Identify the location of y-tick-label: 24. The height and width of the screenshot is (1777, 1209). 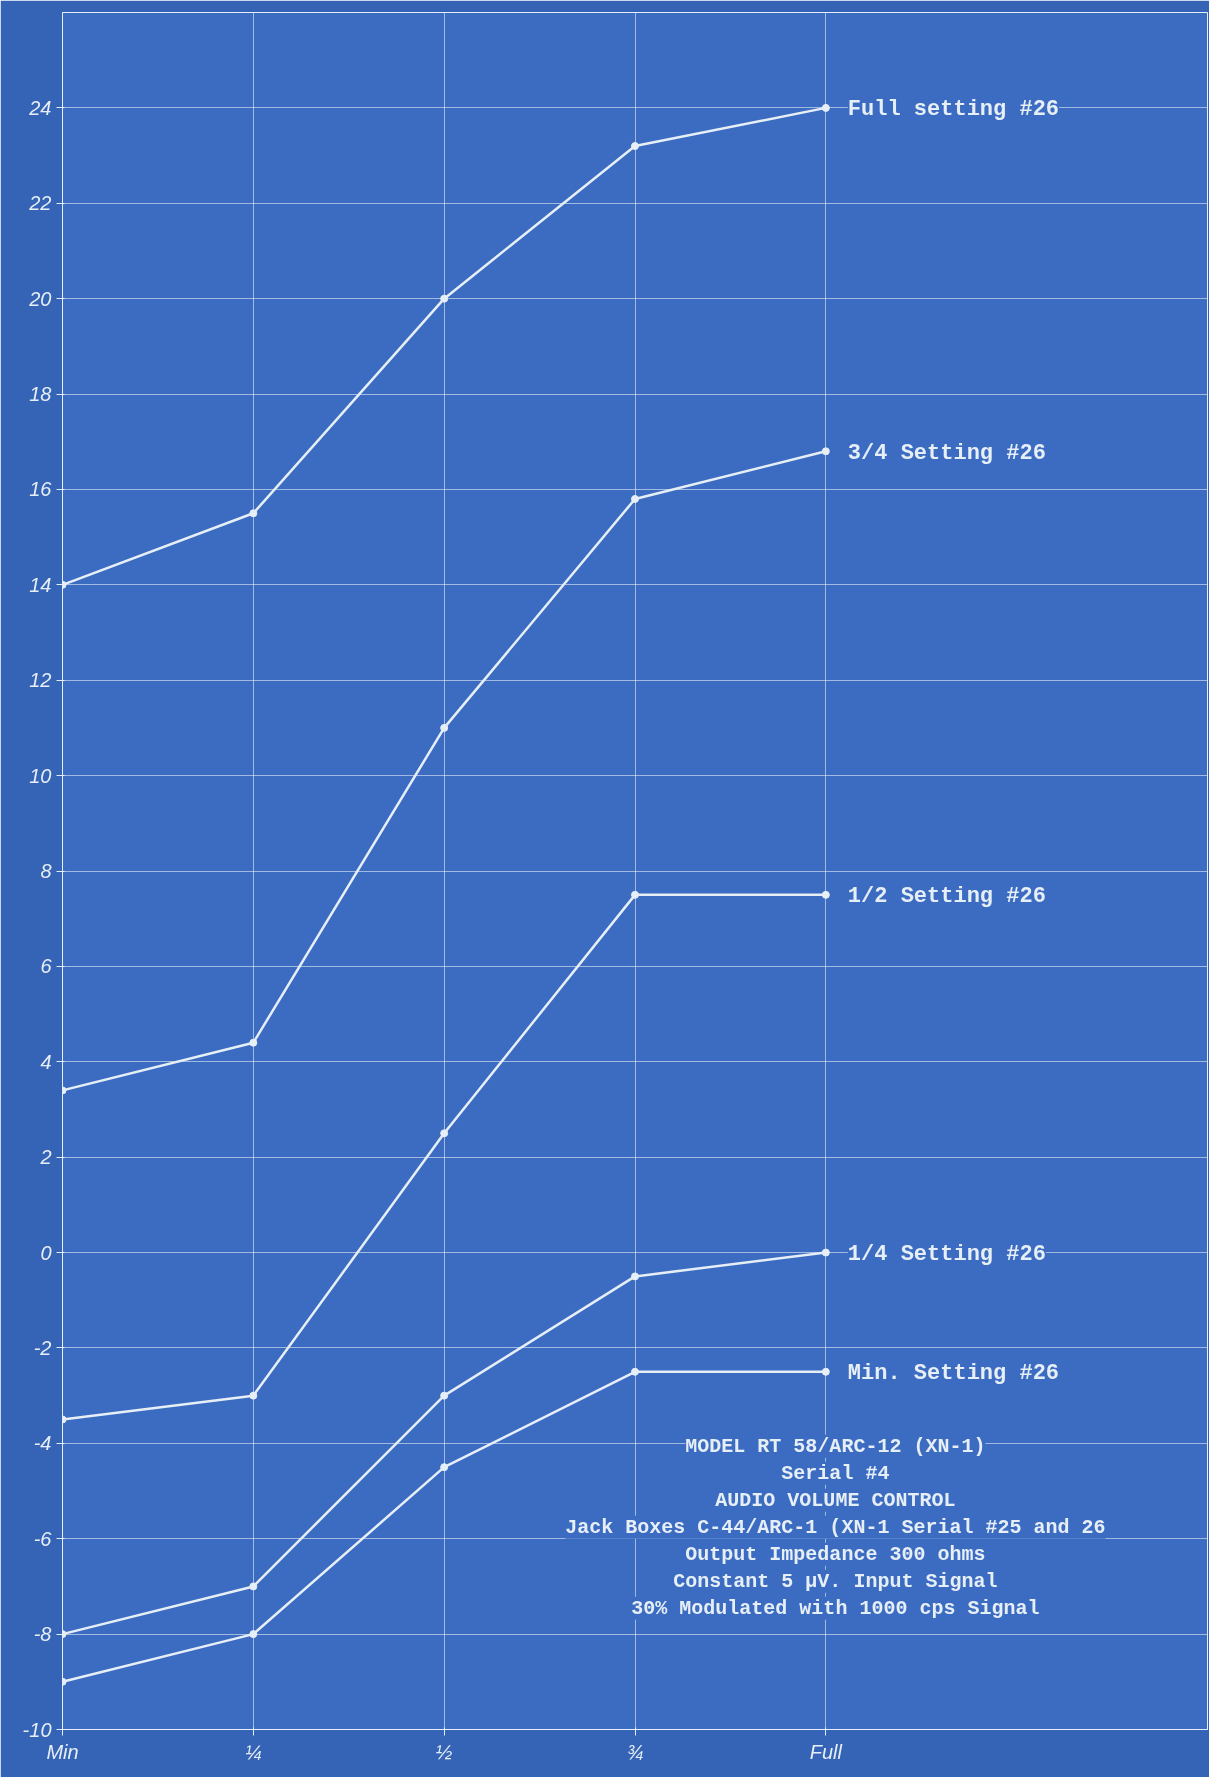
(40, 107).